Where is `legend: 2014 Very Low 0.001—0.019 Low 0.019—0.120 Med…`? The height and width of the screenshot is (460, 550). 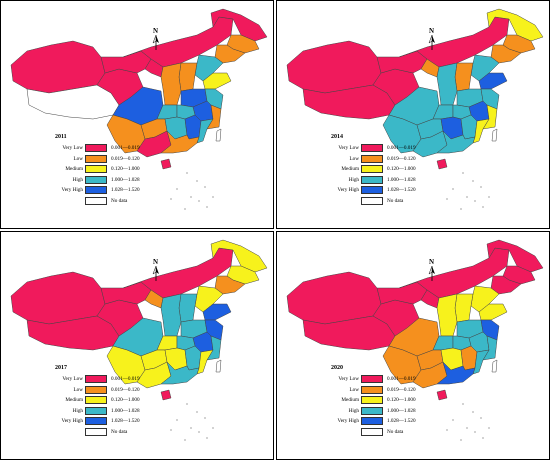
legend: 2014 Very Low 0.001—0.019 Low 0.019—0.120 Med… is located at coordinates (401, 170).